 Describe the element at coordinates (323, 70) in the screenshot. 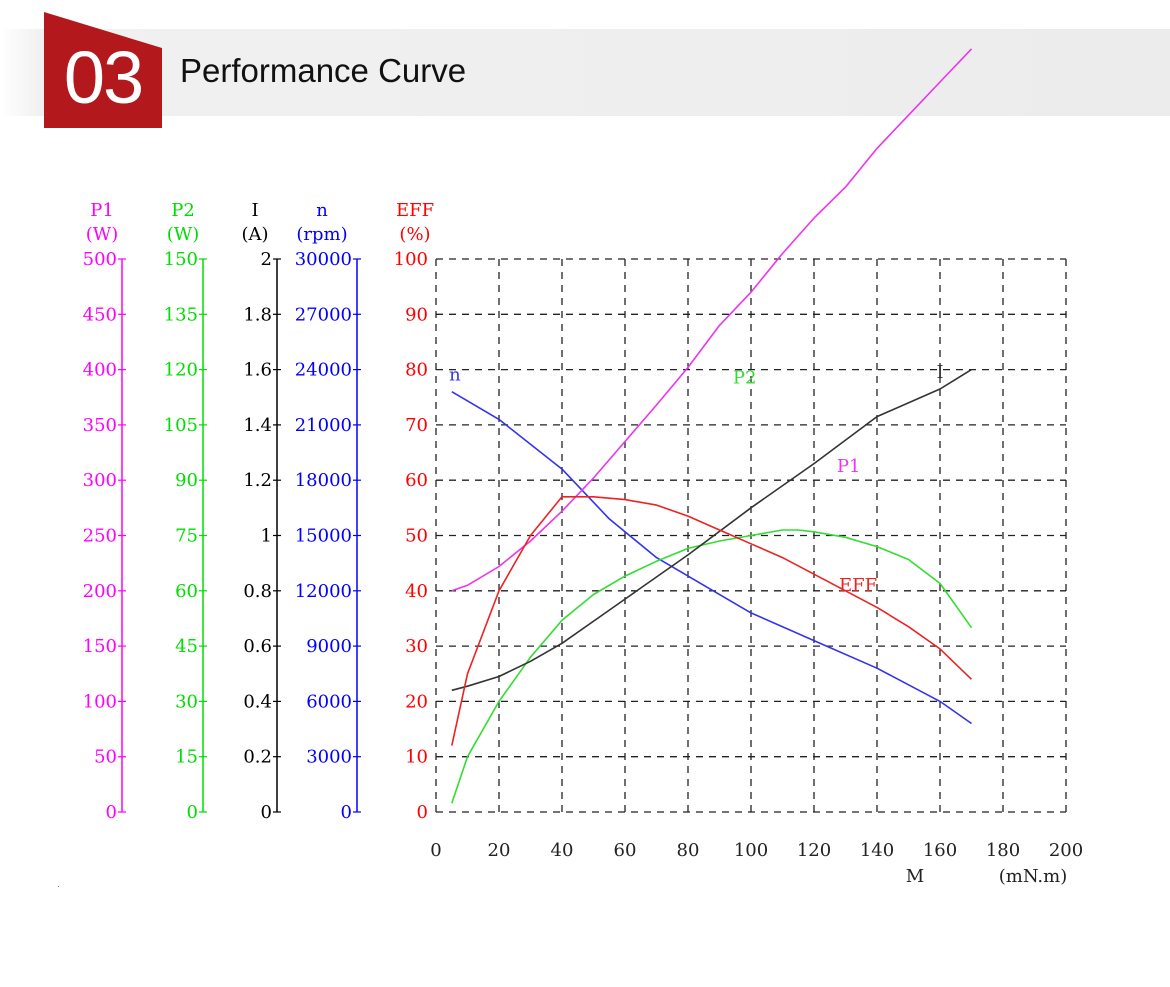

I see `page-title: Performance Curve` at that location.